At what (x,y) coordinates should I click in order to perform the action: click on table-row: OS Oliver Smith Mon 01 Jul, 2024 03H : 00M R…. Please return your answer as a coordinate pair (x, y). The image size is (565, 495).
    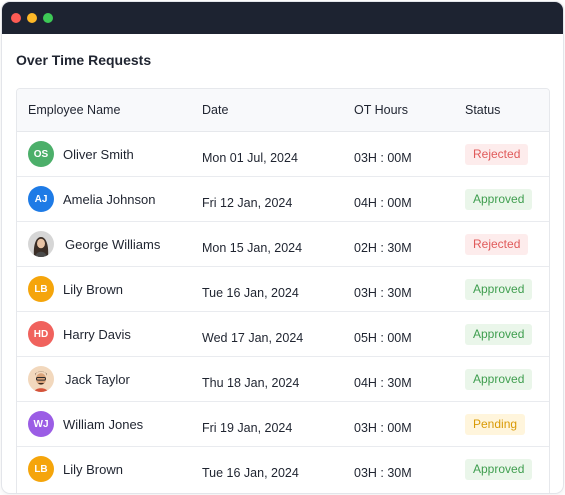
    Looking at the image, I should click on (283, 154).